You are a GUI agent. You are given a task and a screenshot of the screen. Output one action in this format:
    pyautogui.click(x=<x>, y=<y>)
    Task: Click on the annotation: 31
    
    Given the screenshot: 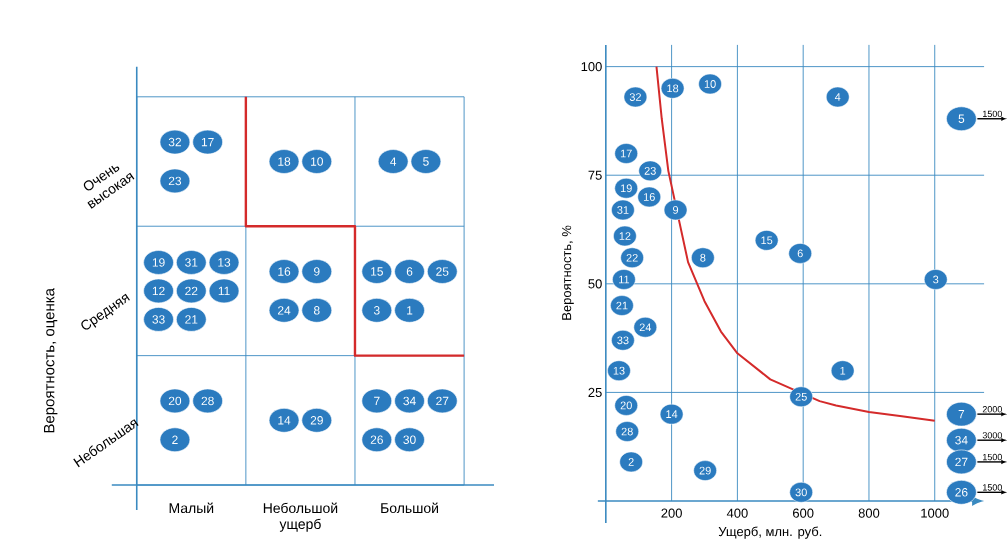 What is the action you would take?
    pyautogui.click(x=623, y=210)
    